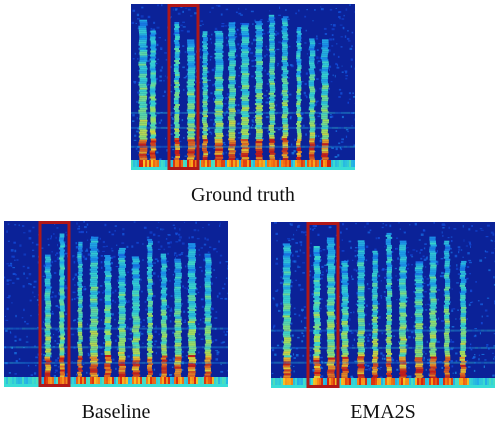 The image size is (498, 424). I want to click on ground-truth-caption: Ground truth, so click(243, 195).